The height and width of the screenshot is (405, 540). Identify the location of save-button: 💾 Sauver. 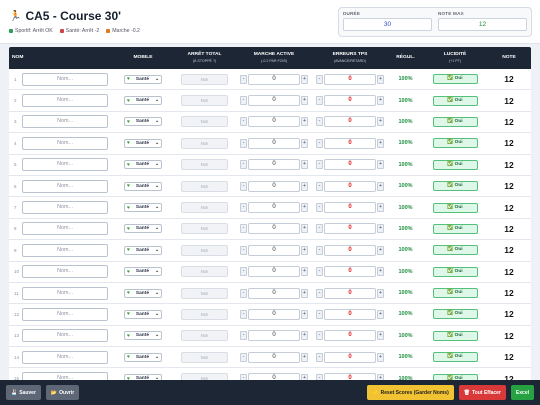
(23, 392).